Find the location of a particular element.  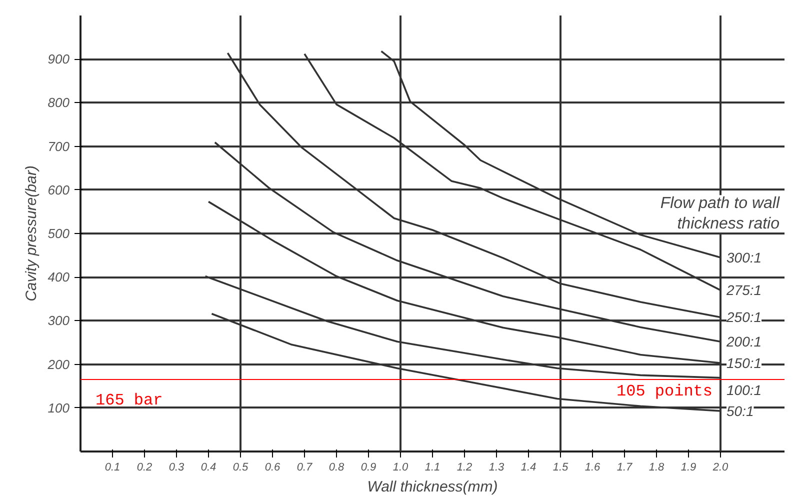

x-tick-label: 0.4 is located at coordinates (208, 468).